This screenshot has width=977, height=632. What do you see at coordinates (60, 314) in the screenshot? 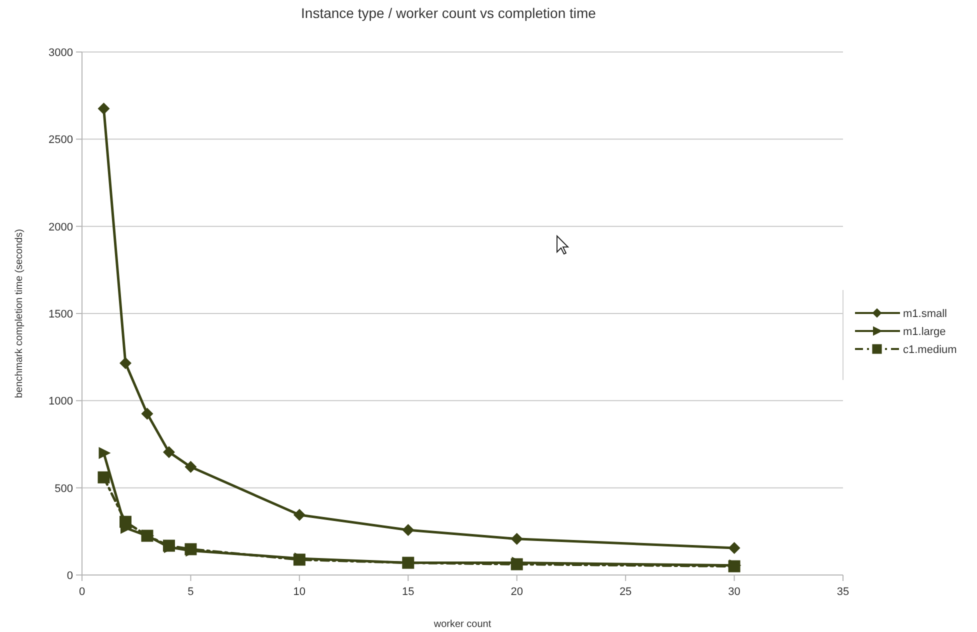
I see `y-tick-label: 1500` at bounding box center [60, 314].